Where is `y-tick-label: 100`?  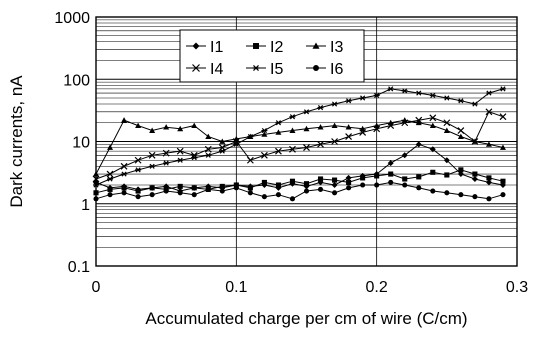 y-tick-label: 100 is located at coordinates (76, 80).